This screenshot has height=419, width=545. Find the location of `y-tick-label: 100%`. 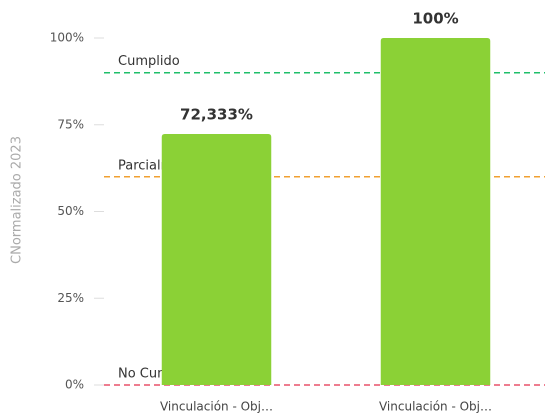

y-tick-label: 100% is located at coordinates (67, 38).